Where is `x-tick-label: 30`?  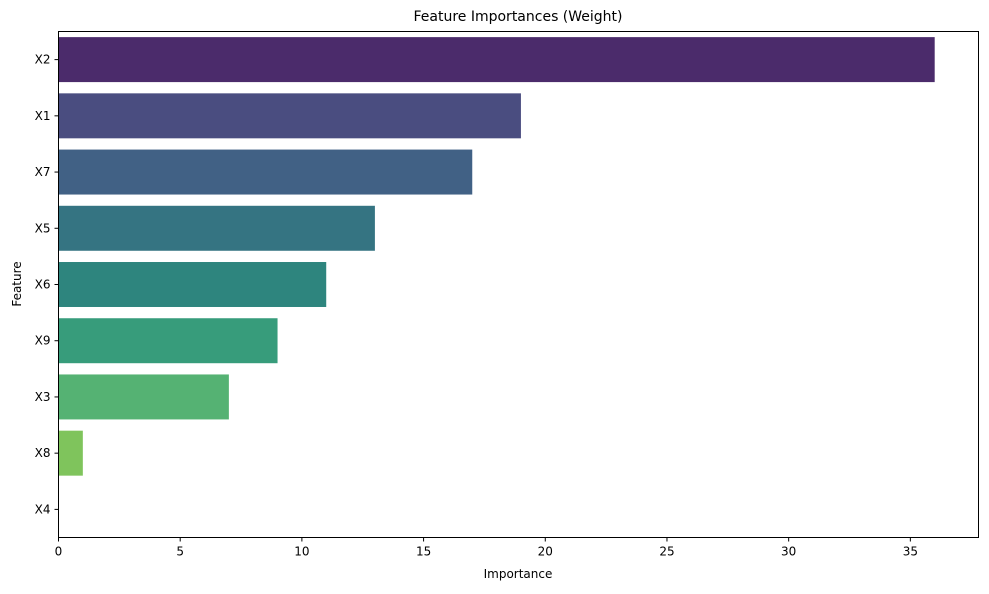
x-tick-label: 30 is located at coordinates (788, 552).